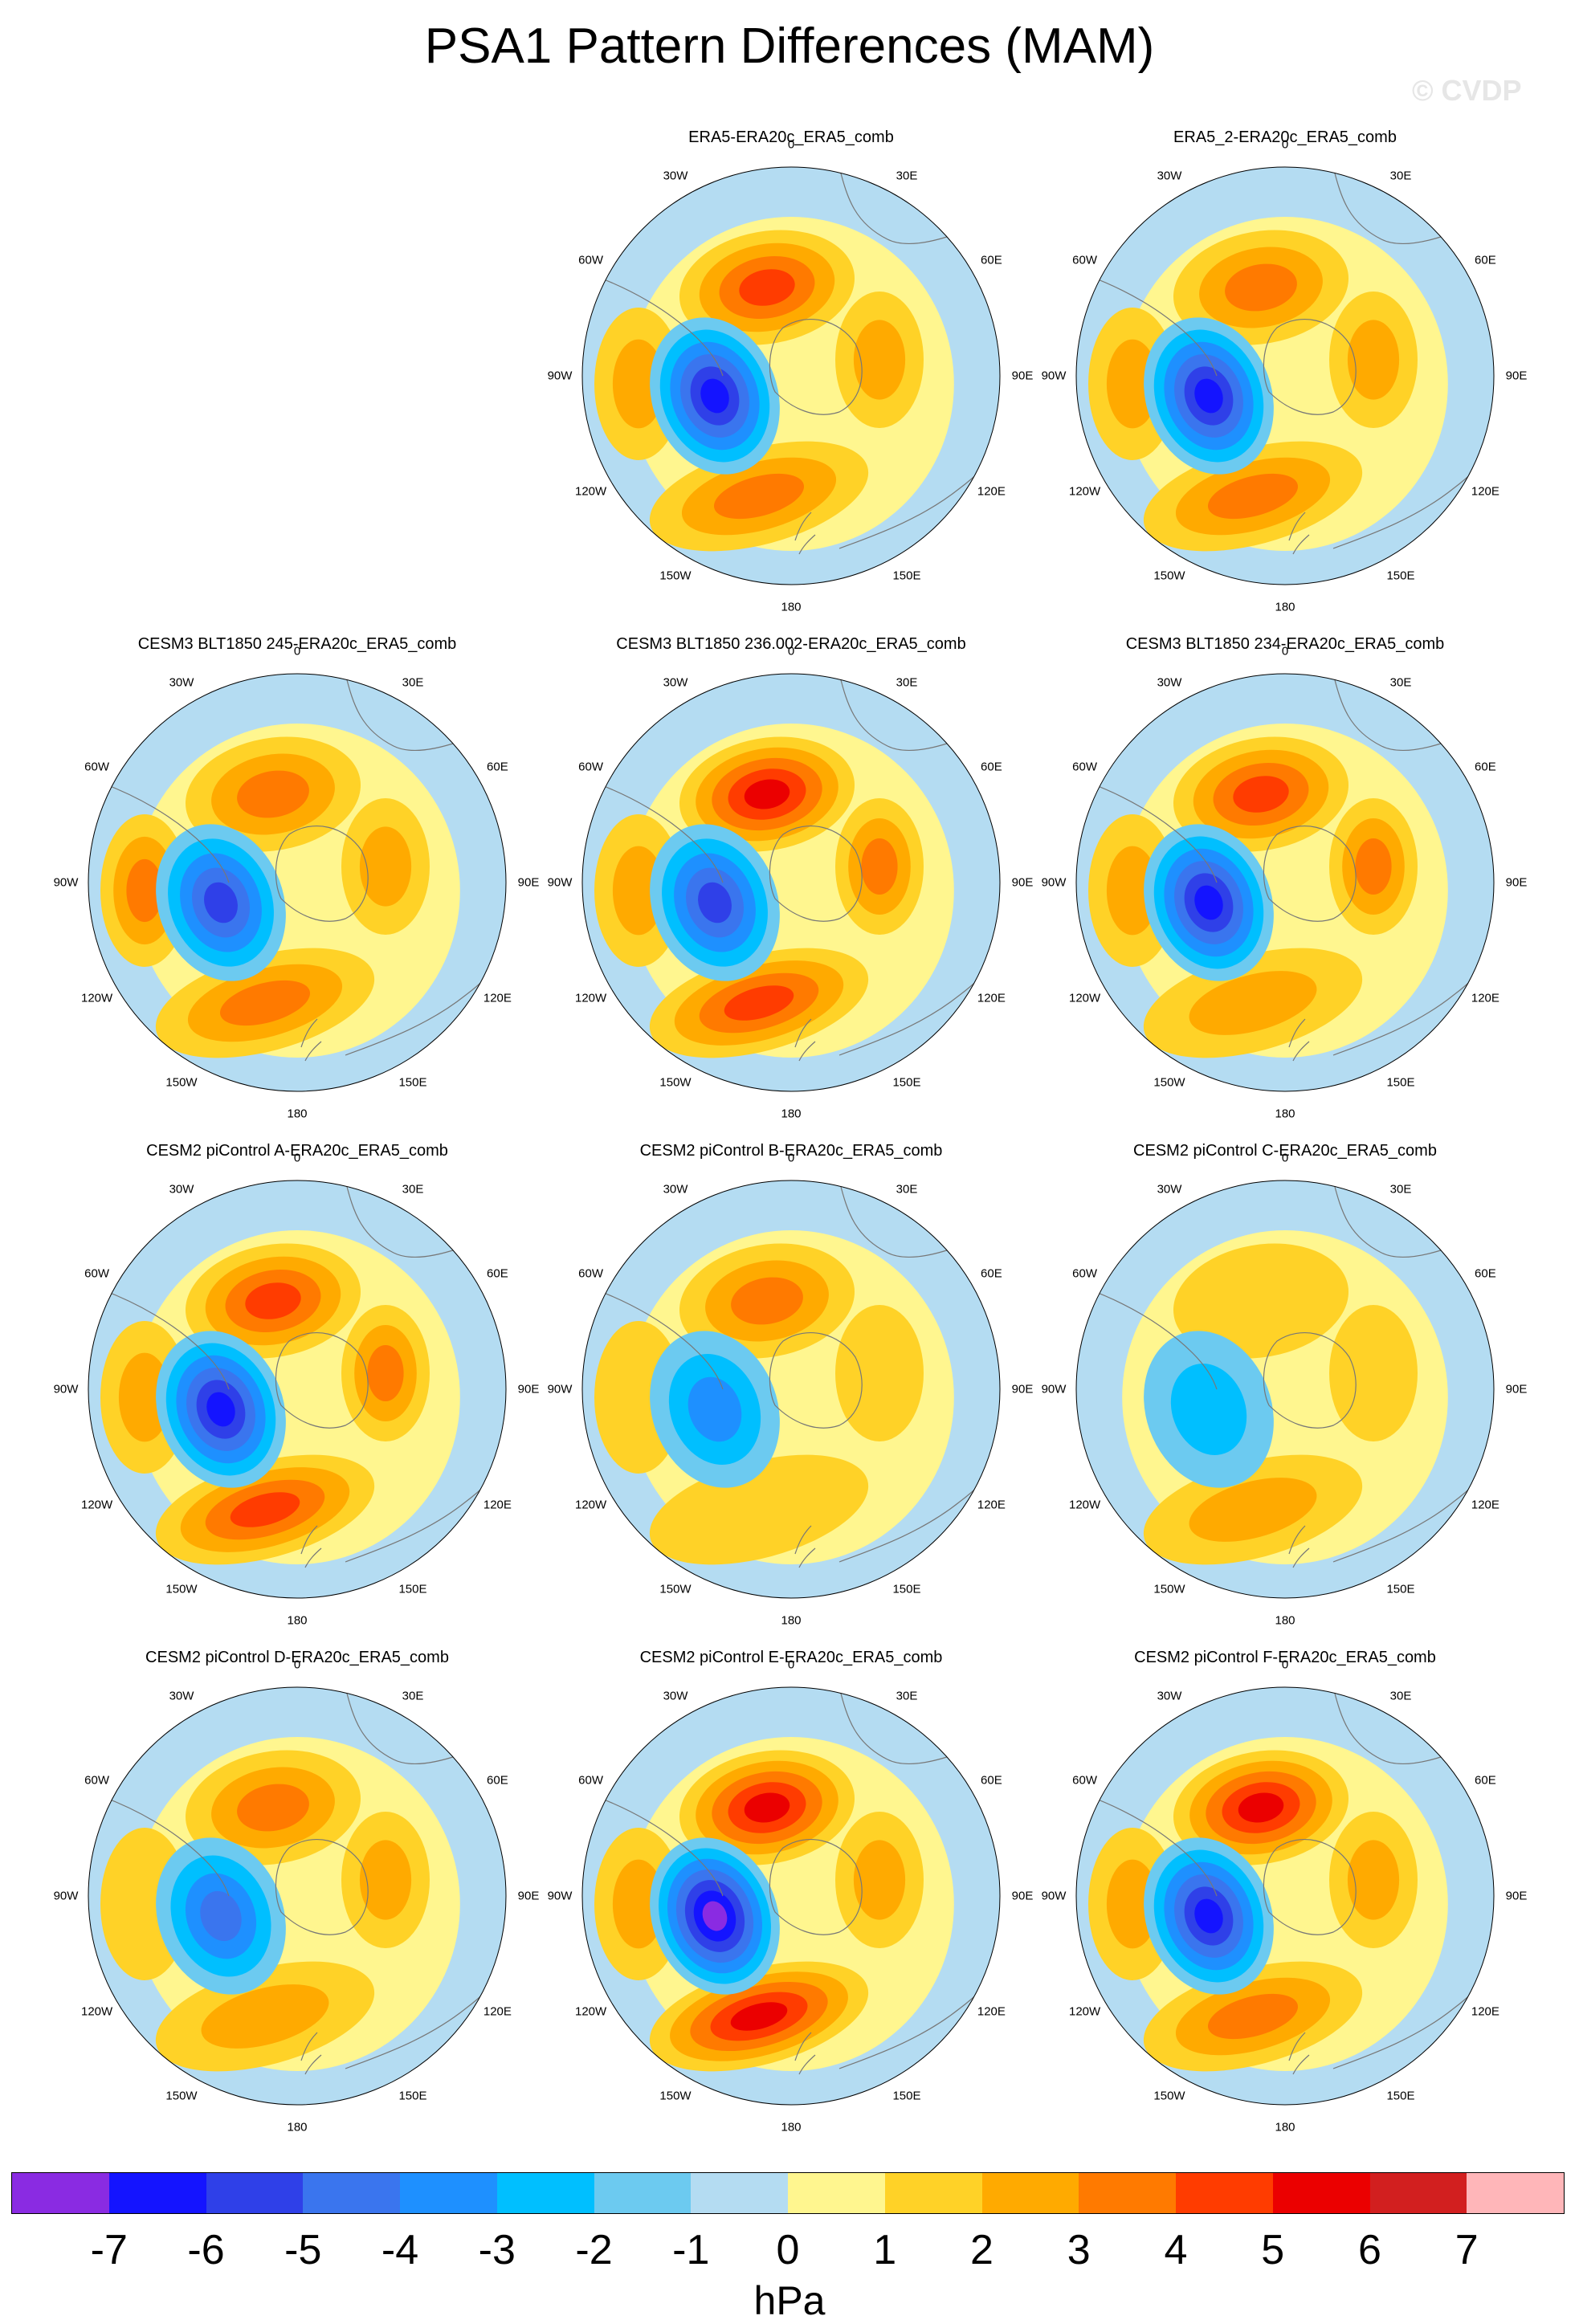  Describe the element at coordinates (1176, 2250) in the screenshot. I see `colorbar-tick-label: 4` at that location.